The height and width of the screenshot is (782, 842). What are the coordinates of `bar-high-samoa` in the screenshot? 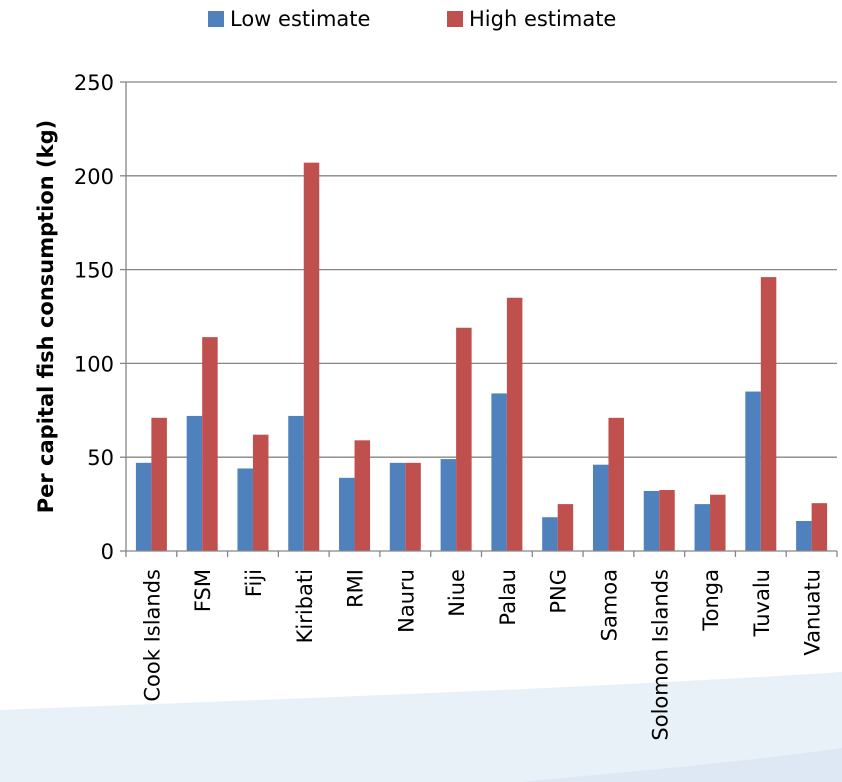 It's located at (616, 484).